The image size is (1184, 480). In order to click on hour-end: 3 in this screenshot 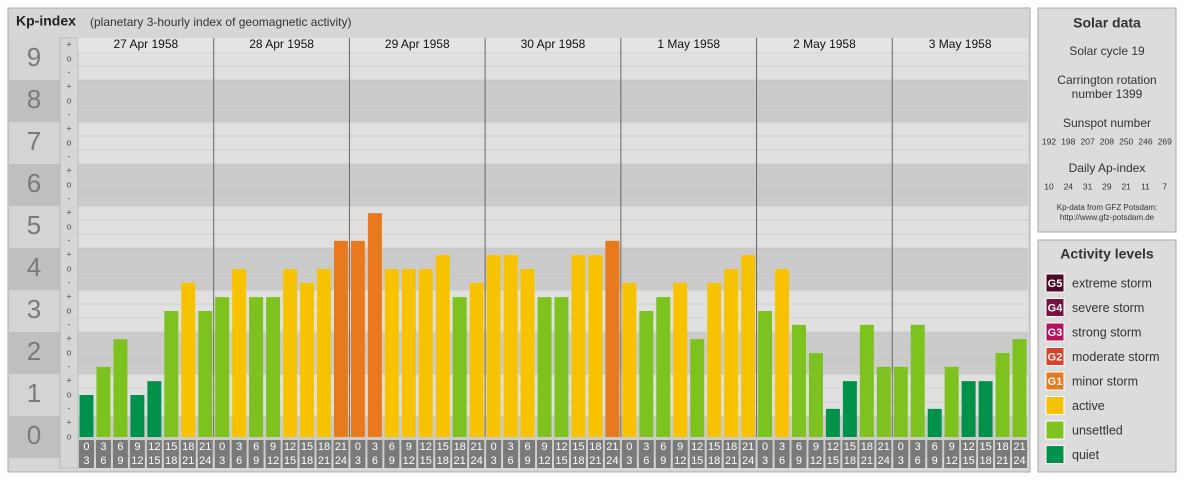, I will do `click(765, 461)`.